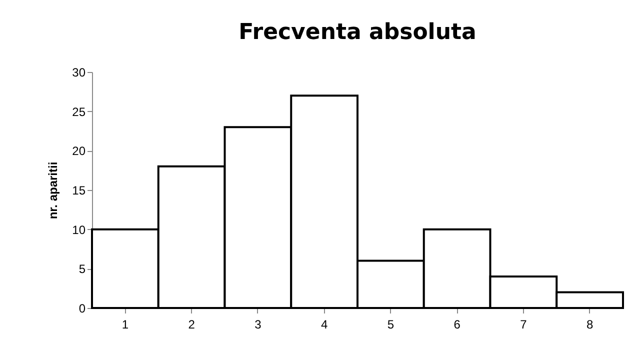  I want to click on y-tick-label: 10, so click(79, 229).